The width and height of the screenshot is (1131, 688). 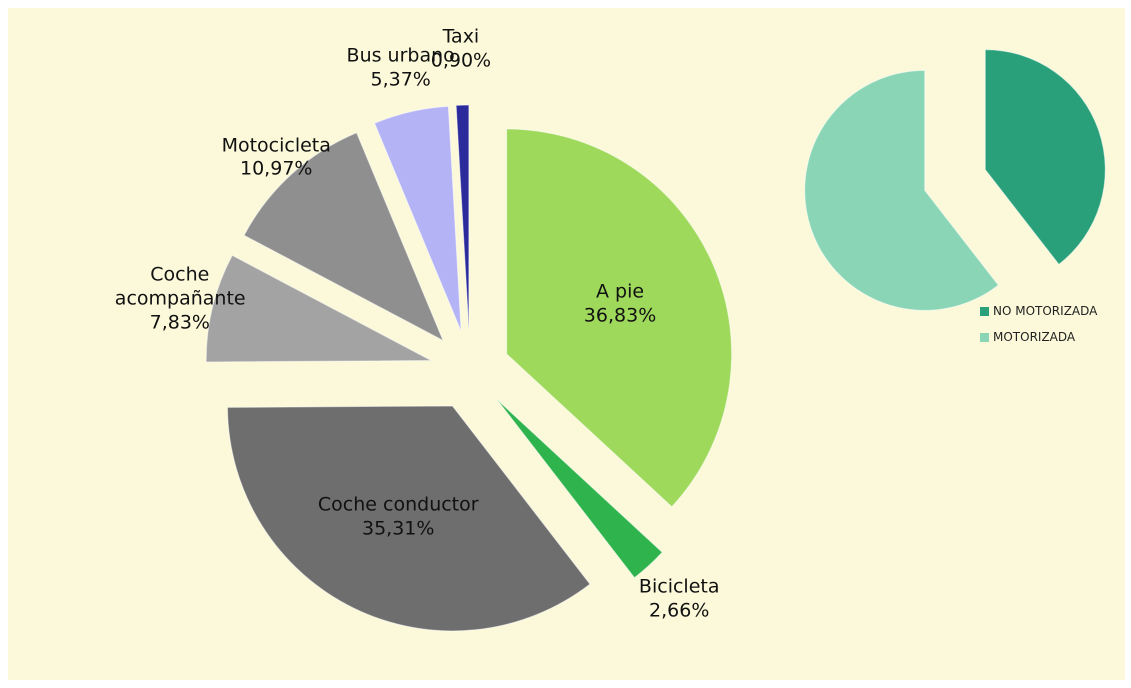 What do you see at coordinates (1034, 337) in the screenshot?
I see `legend-label: MOTORIZADA` at bounding box center [1034, 337].